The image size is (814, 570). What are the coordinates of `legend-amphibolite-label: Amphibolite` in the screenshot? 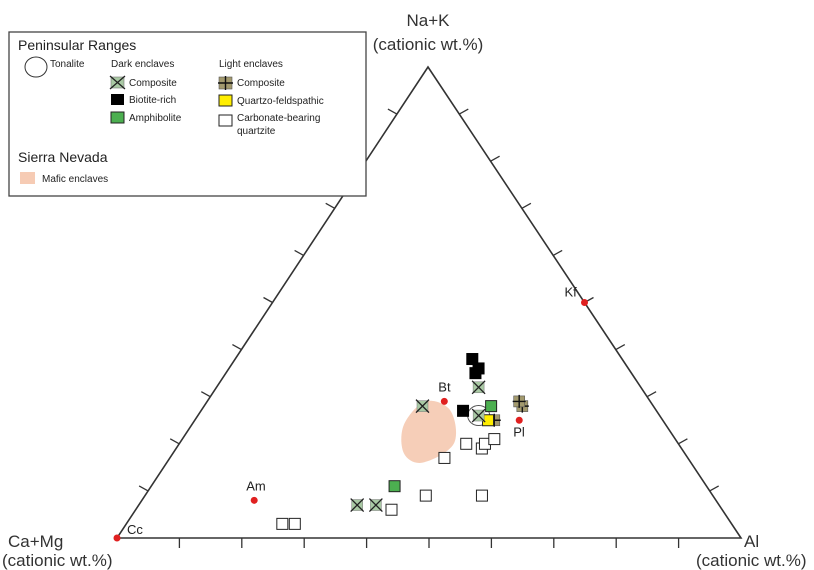 It's located at (155, 118).